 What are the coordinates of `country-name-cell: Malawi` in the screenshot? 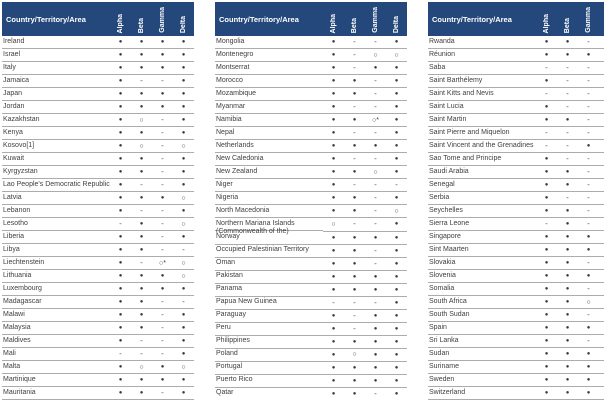 It's located at (56, 315).